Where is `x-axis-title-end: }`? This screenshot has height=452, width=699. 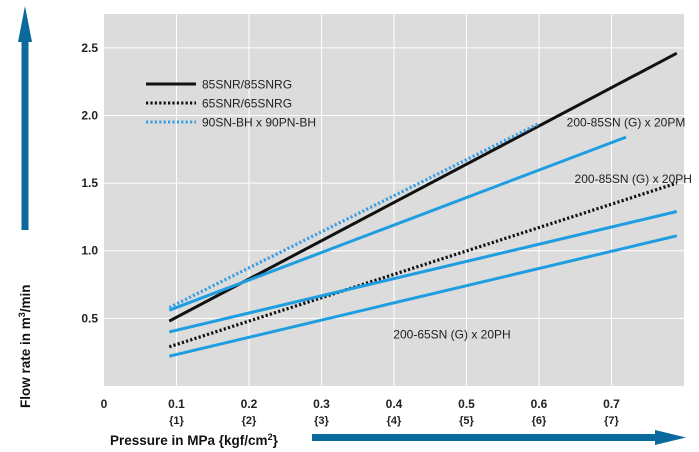 x-axis-title-end: } is located at coordinates (276, 440).